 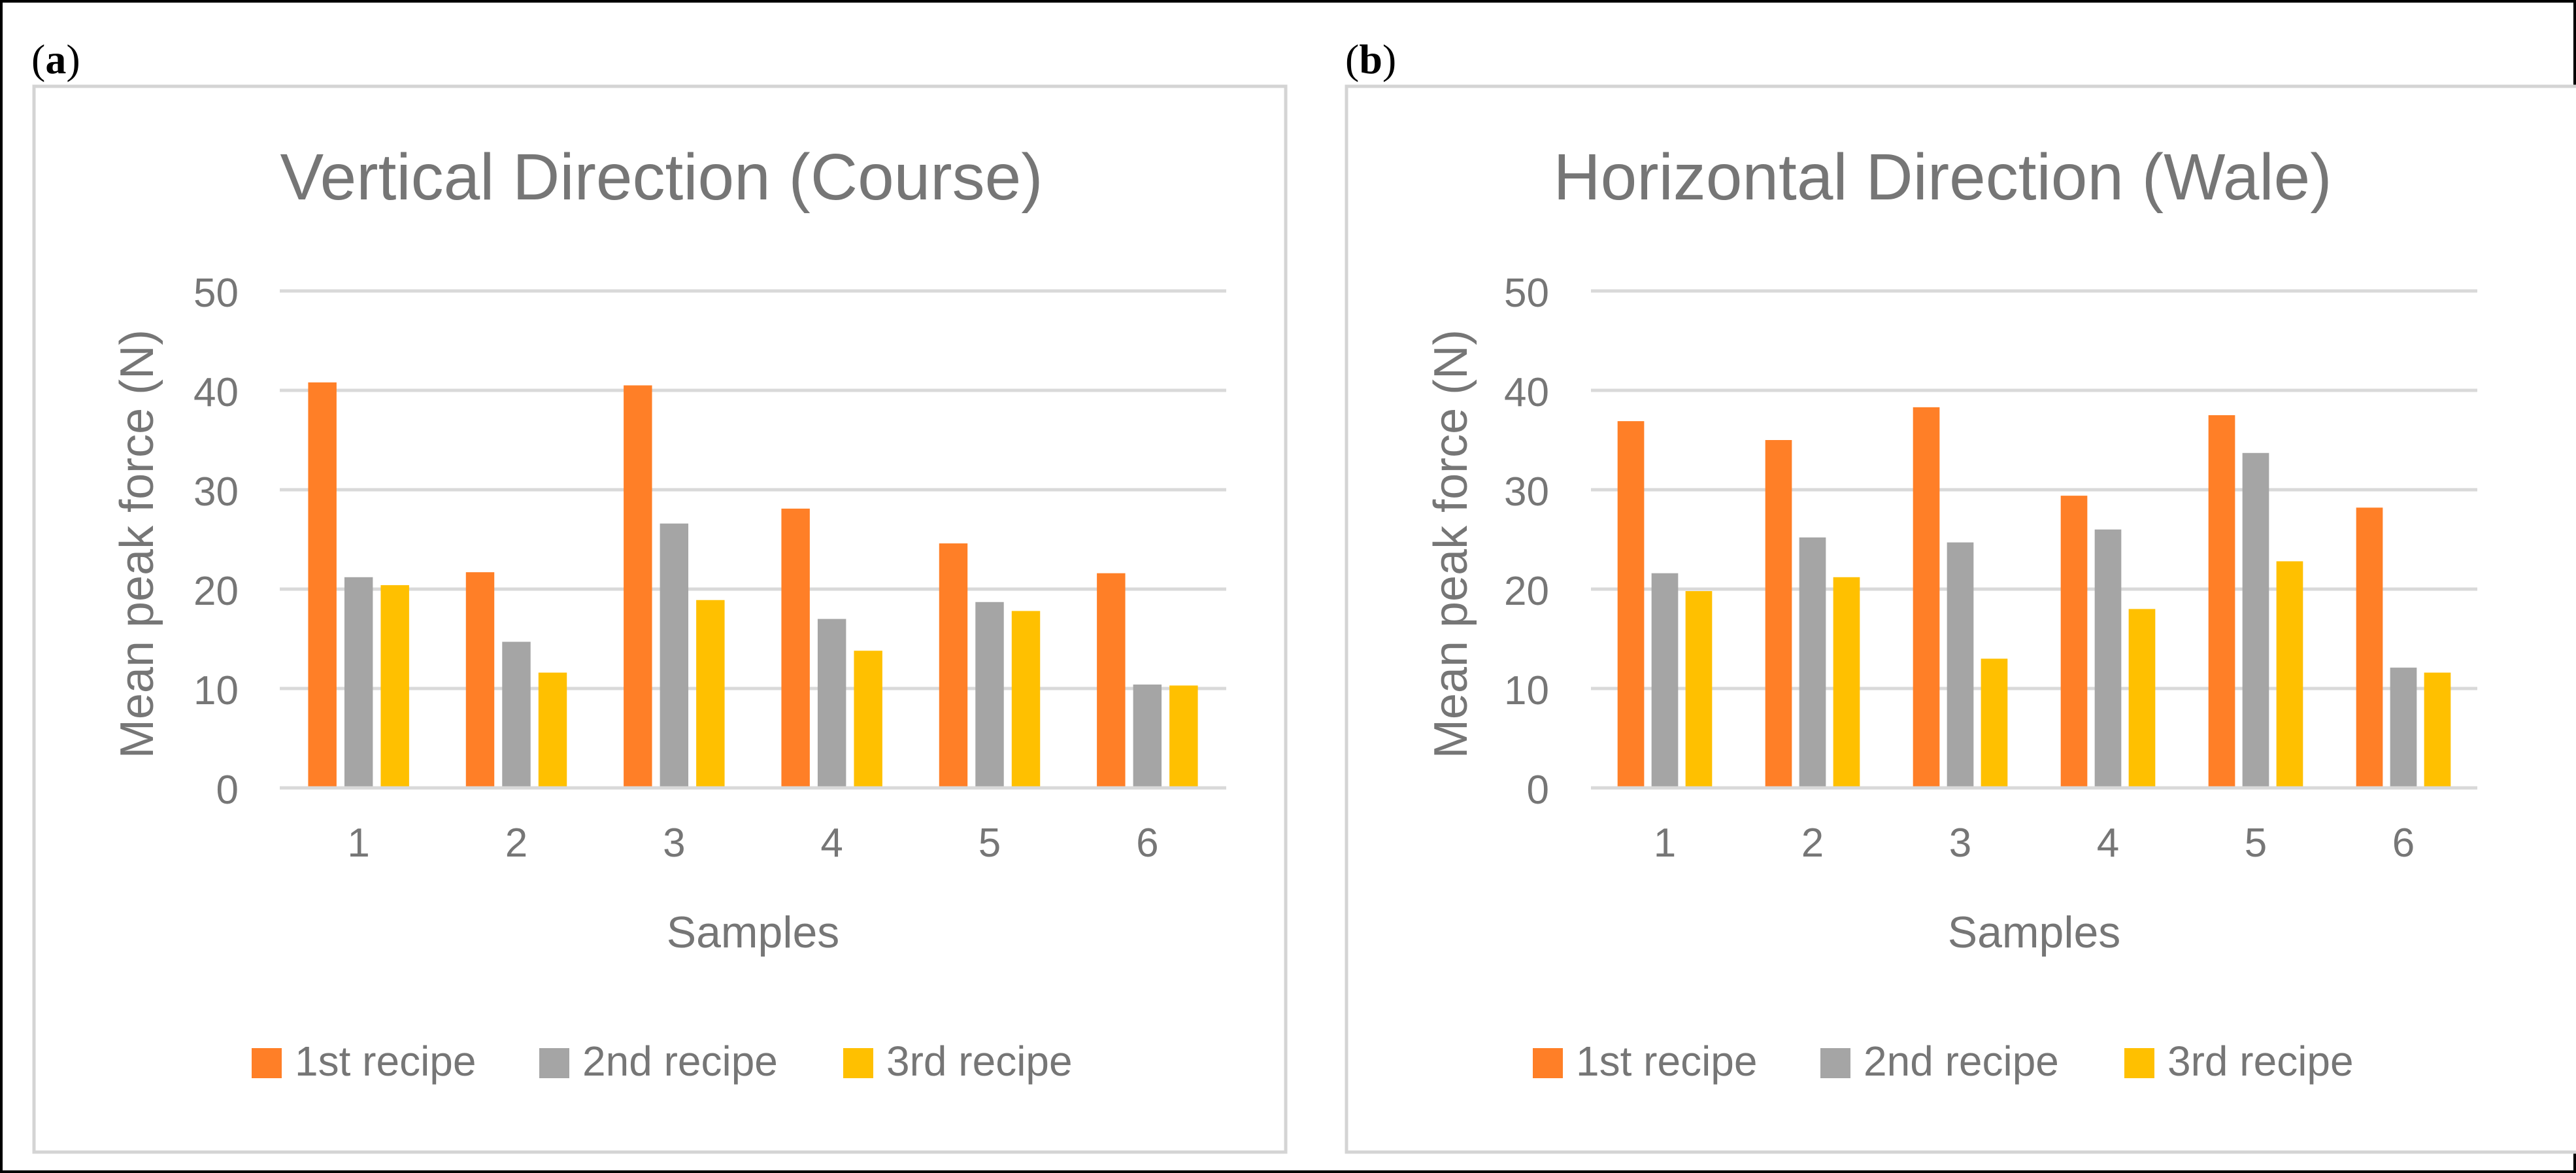 I want to click on chart-title: Horizontal Direction (Wale), so click(x=1943, y=177).